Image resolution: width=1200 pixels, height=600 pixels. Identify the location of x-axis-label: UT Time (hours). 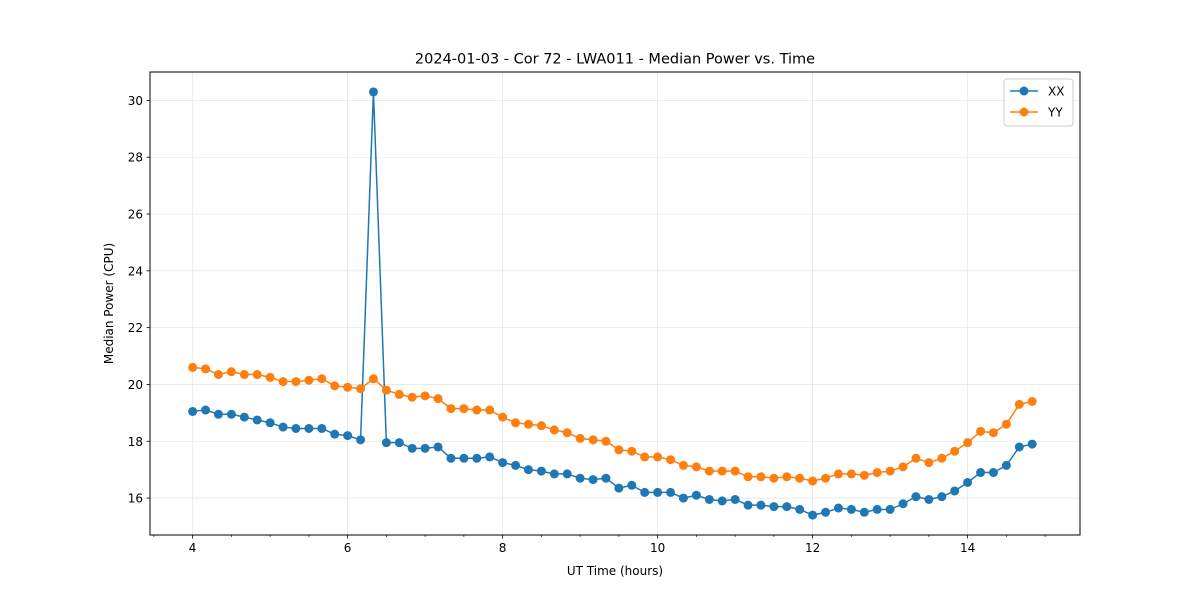
(615, 571).